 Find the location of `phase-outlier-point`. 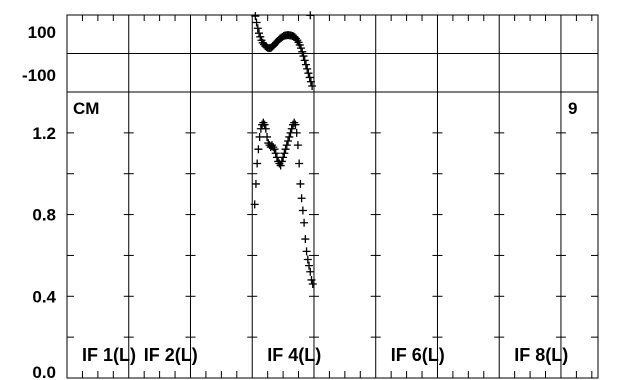

phase-outlier-point is located at coordinates (310, 15).